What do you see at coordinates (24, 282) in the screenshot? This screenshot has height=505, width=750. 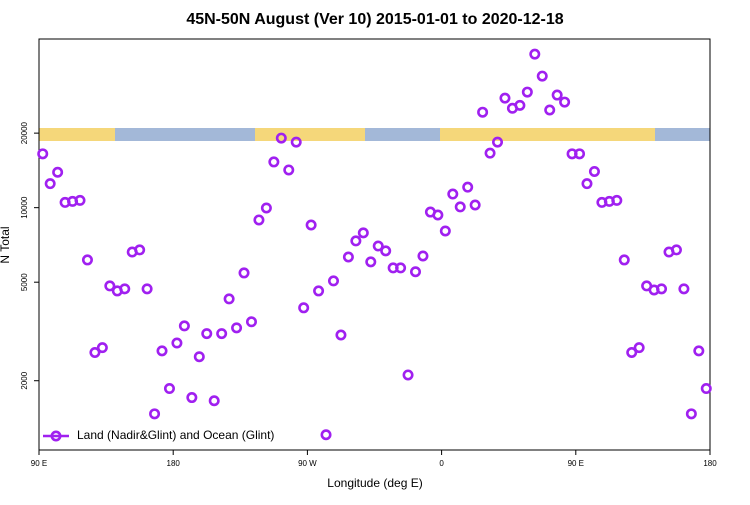 I see `y-tick-label: 5000` at bounding box center [24, 282].